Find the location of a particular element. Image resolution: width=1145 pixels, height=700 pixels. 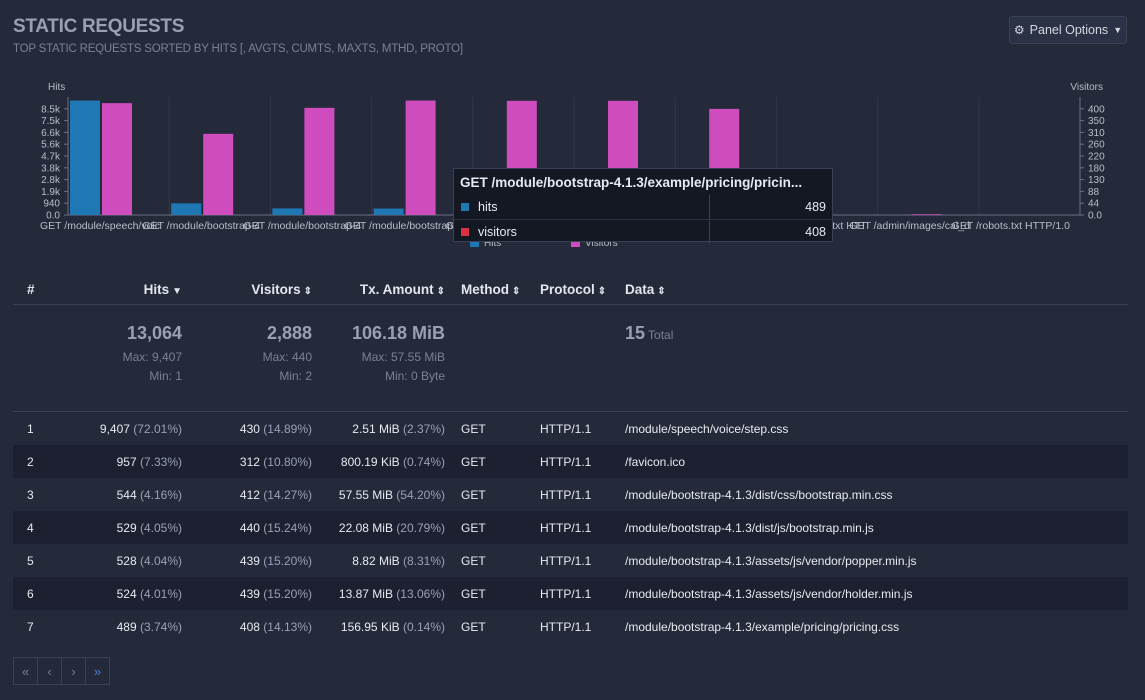

data-total: 15 is located at coordinates (635, 333).